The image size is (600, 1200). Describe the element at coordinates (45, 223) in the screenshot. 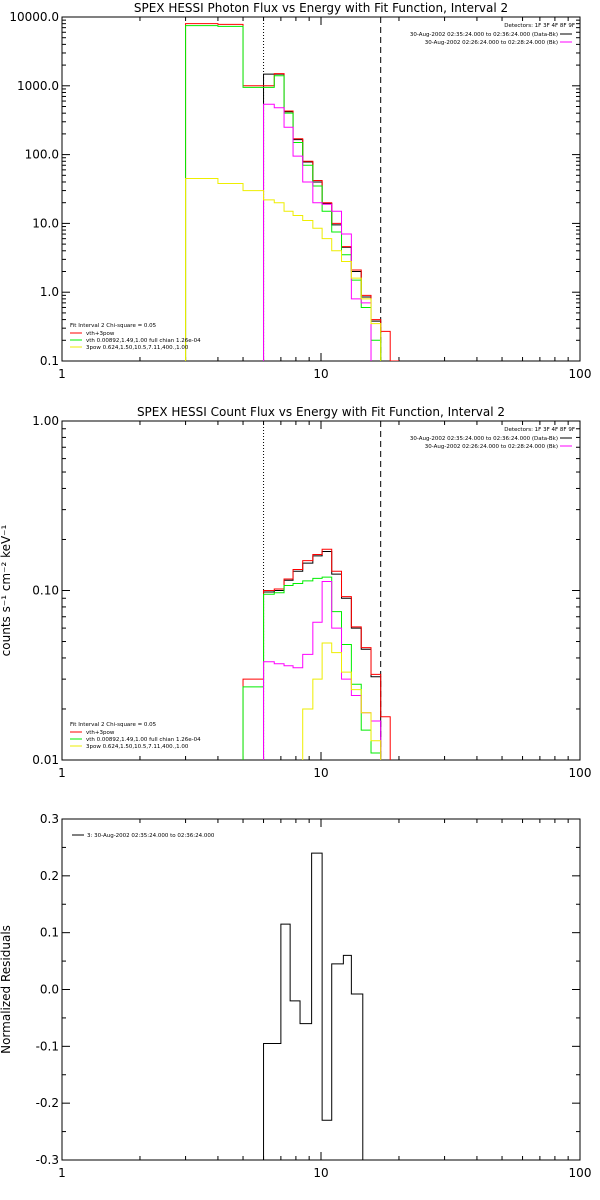

I see `y-tick-label: 10.0` at that location.